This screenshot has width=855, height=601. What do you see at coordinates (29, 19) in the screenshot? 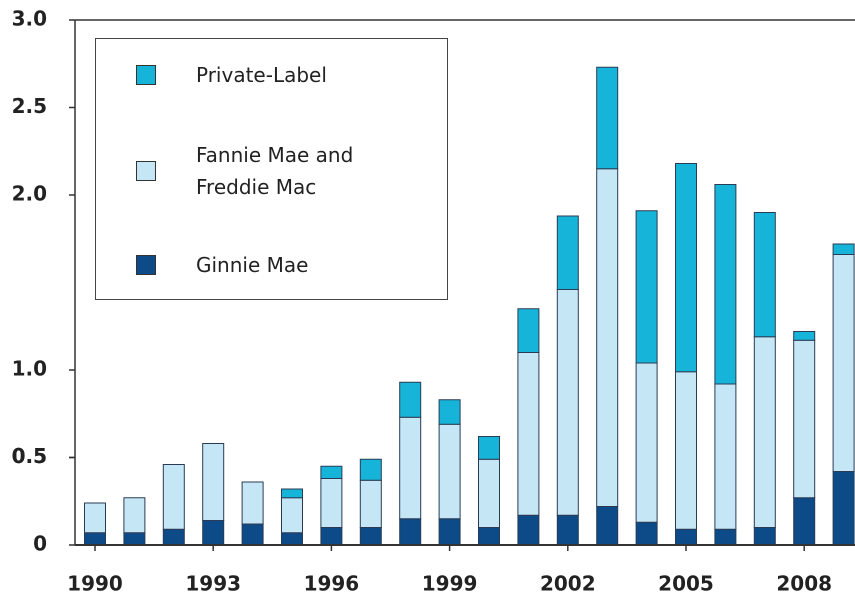
I see `y-tick-label: 3.0` at bounding box center [29, 19].